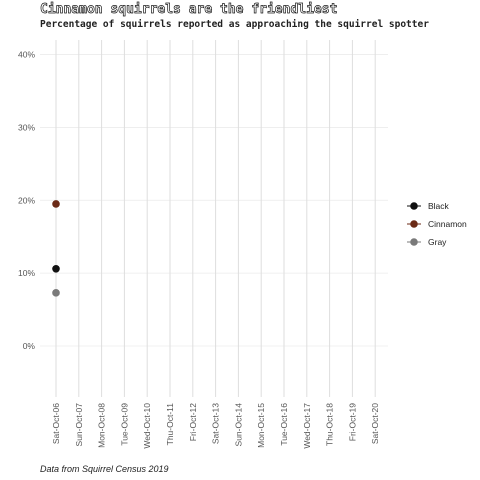 This screenshot has height=480, width=480. I want to click on x-tick-label: Mon-Oct-08, so click(102, 425).